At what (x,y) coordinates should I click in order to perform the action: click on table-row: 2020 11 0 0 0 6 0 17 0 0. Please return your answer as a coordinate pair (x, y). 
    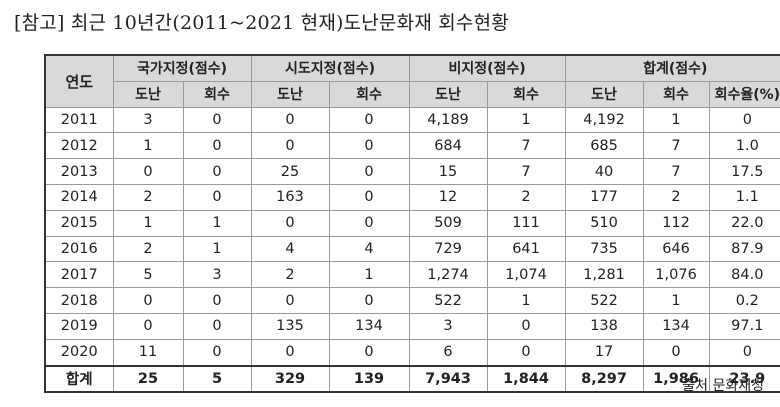
    Looking at the image, I should click on (412, 352).